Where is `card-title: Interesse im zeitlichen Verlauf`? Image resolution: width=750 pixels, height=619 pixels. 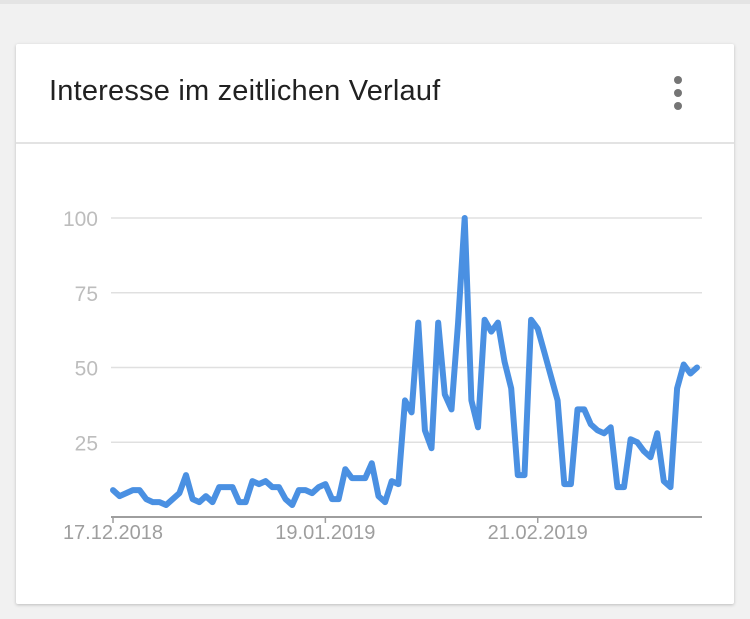
card-title: Interesse im zeitlichen Verlauf is located at coordinates (245, 91).